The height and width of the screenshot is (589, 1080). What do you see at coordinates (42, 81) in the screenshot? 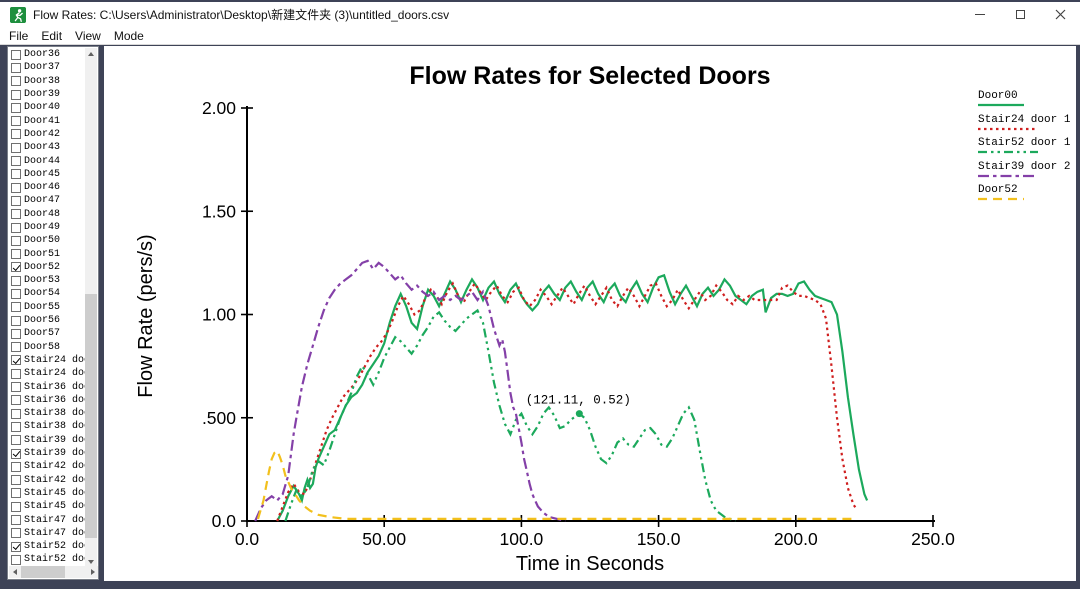
I see `list-item-label: Door38` at bounding box center [42, 81].